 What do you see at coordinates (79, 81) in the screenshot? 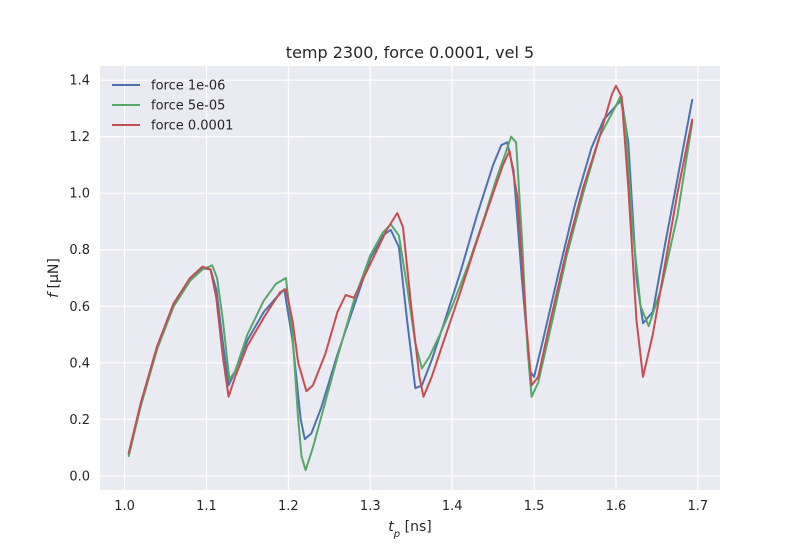
I see `y-tick-label: 1.4` at bounding box center [79, 81].